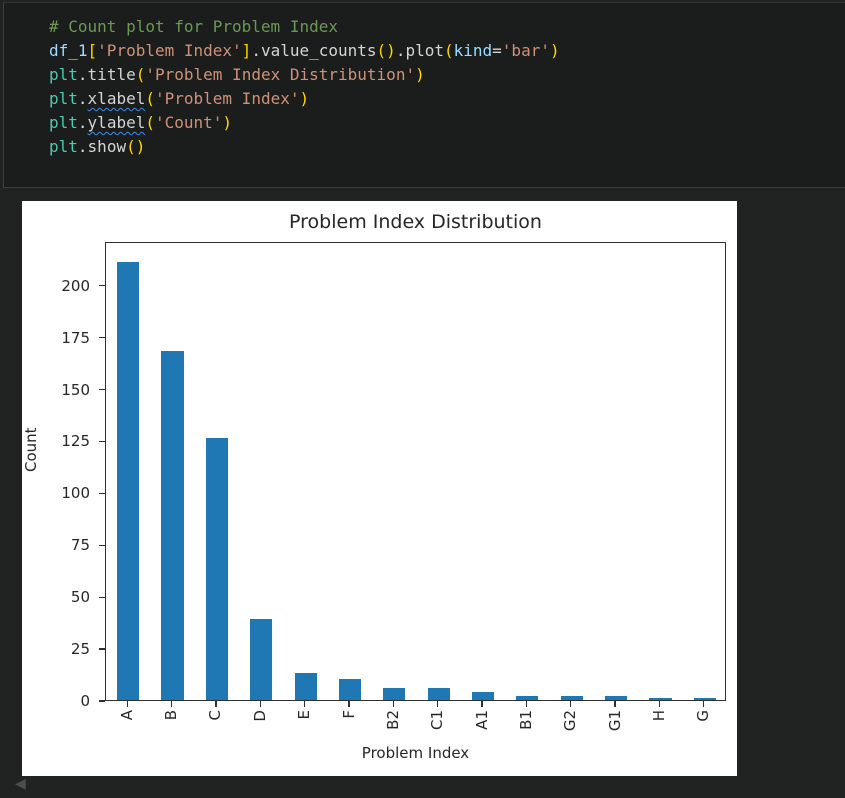  Describe the element at coordinates (111, 74) in the screenshot. I see `code-token: title` at that location.